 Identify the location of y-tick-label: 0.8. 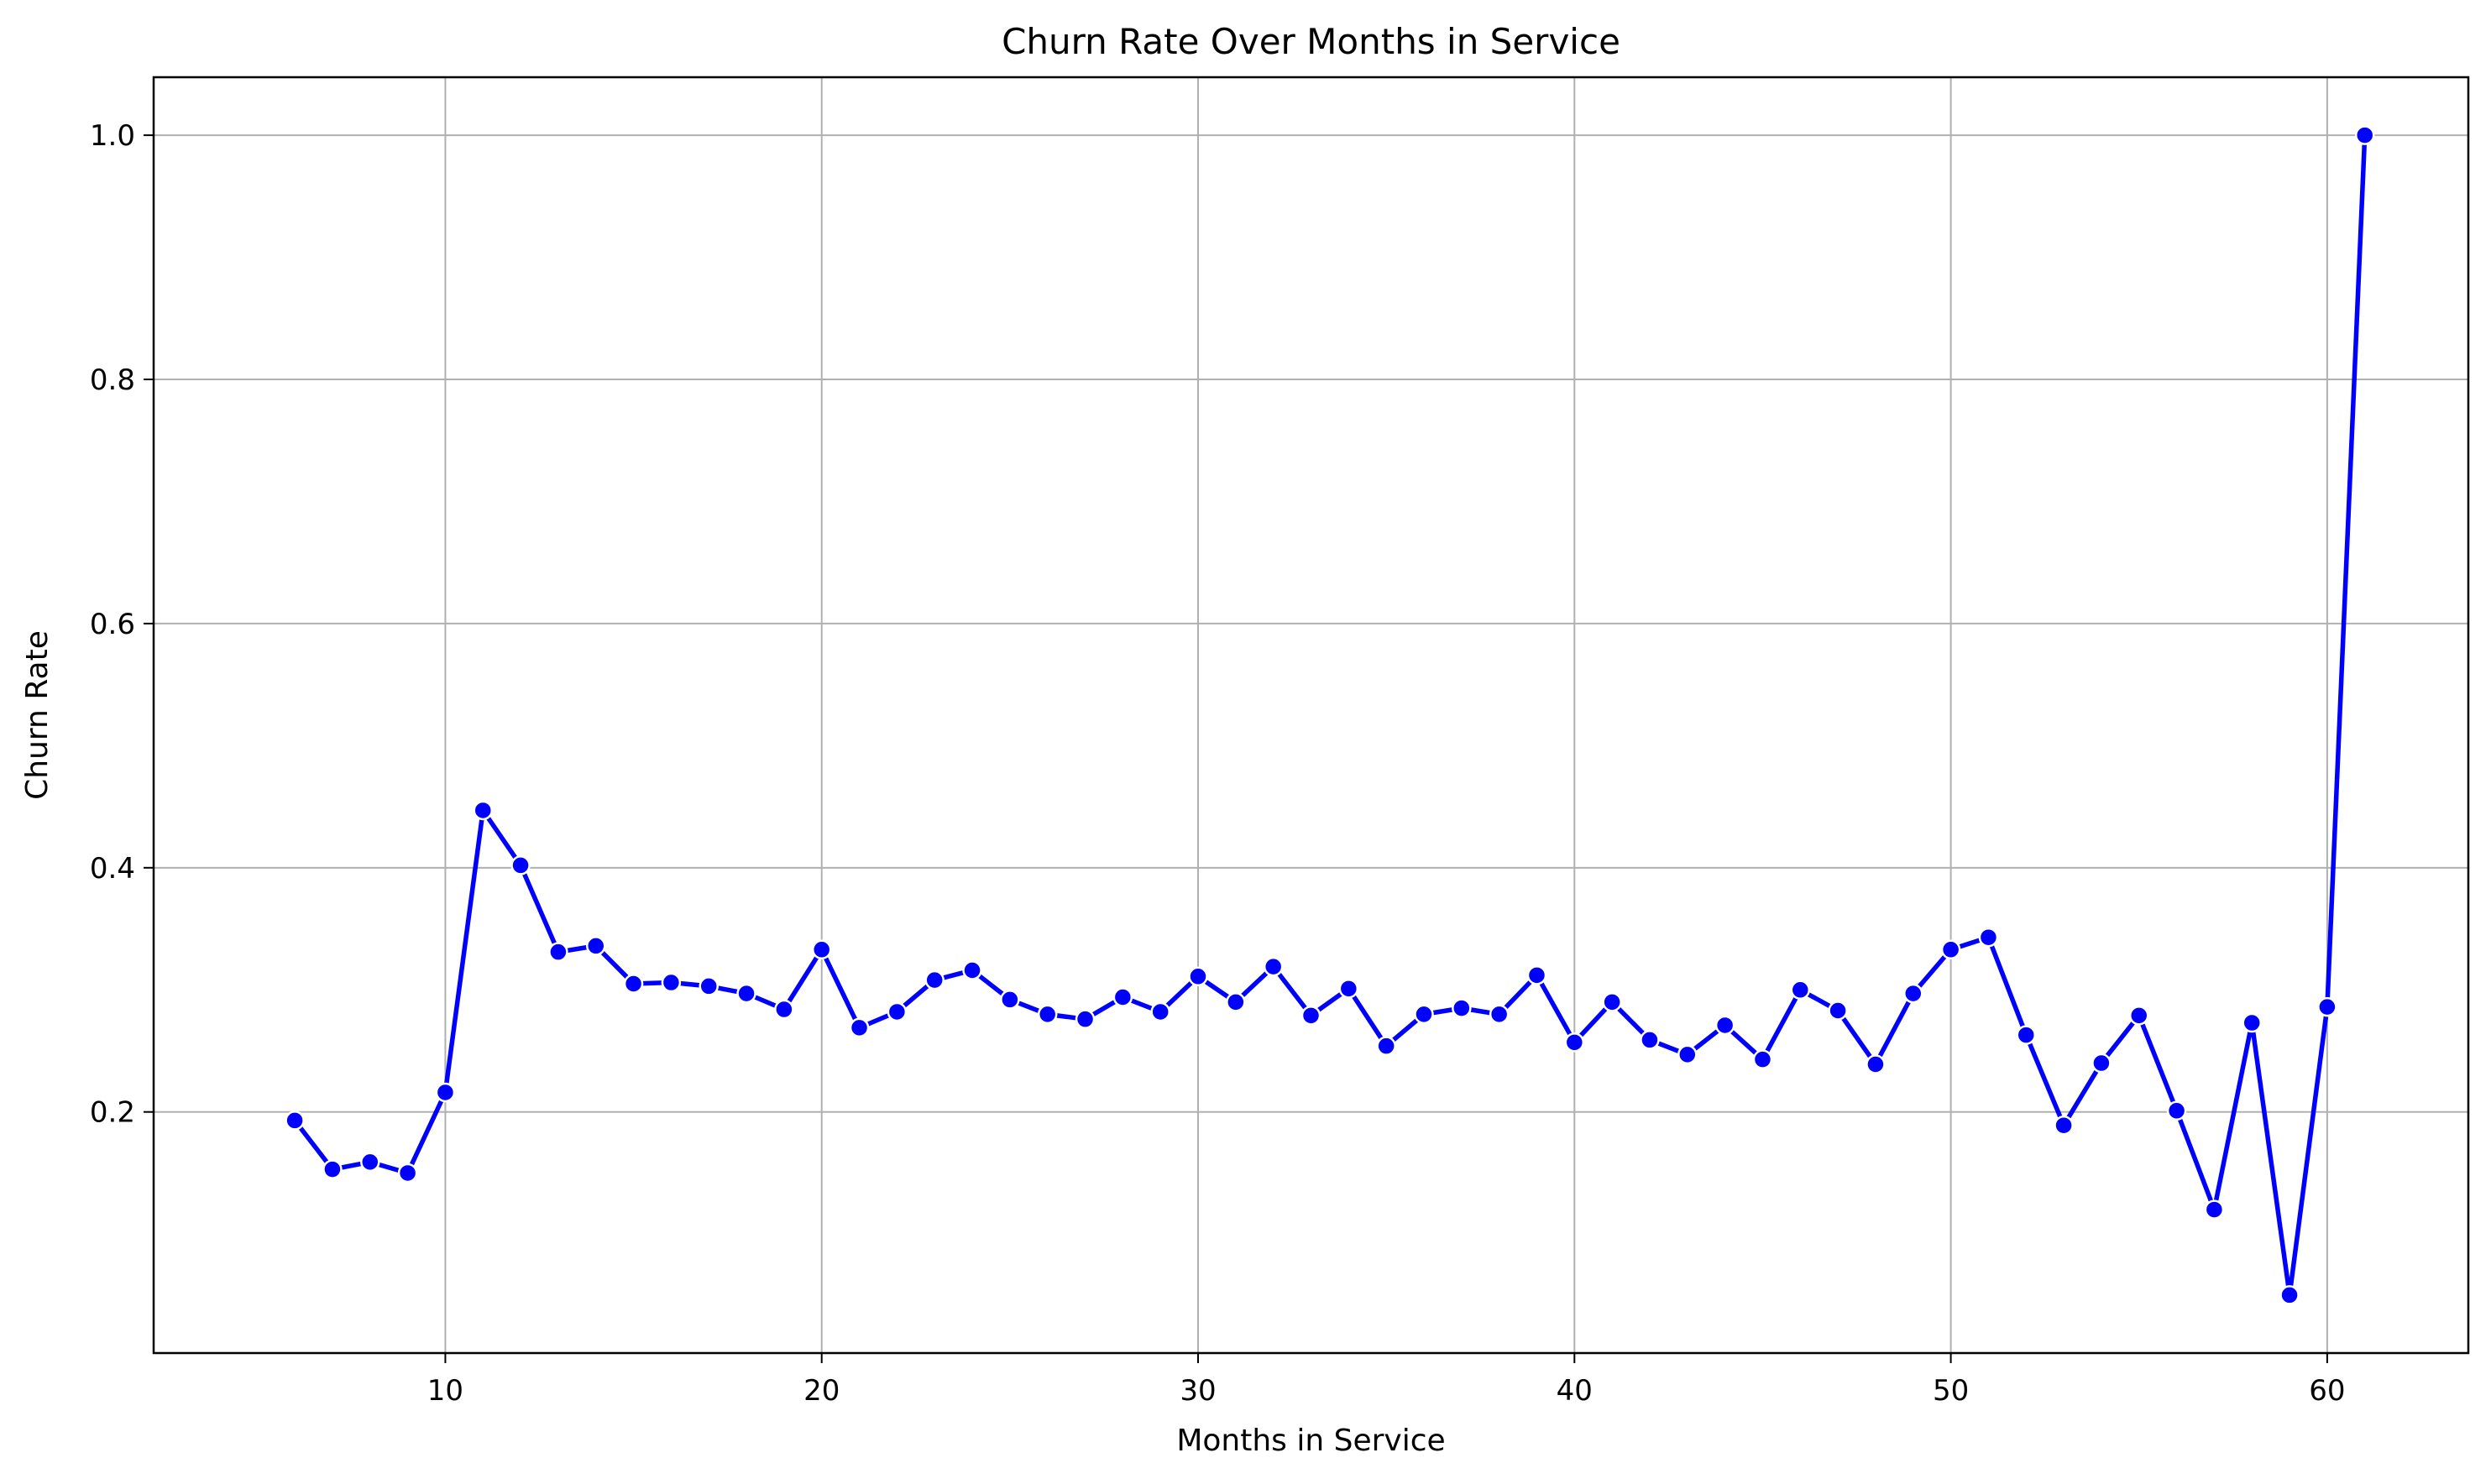
(113, 380).